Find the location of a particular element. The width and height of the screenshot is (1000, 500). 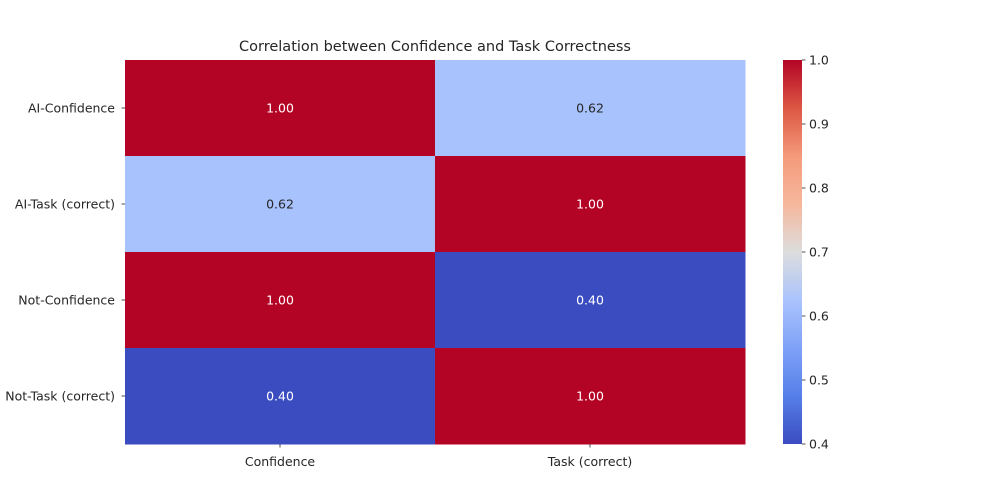

colorbar-tick-label: 0.9 is located at coordinates (819, 124).